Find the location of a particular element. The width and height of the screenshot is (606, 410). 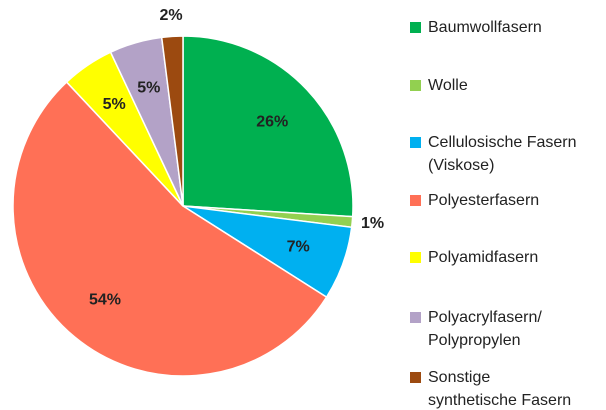

data-label: 7% is located at coordinates (298, 247).